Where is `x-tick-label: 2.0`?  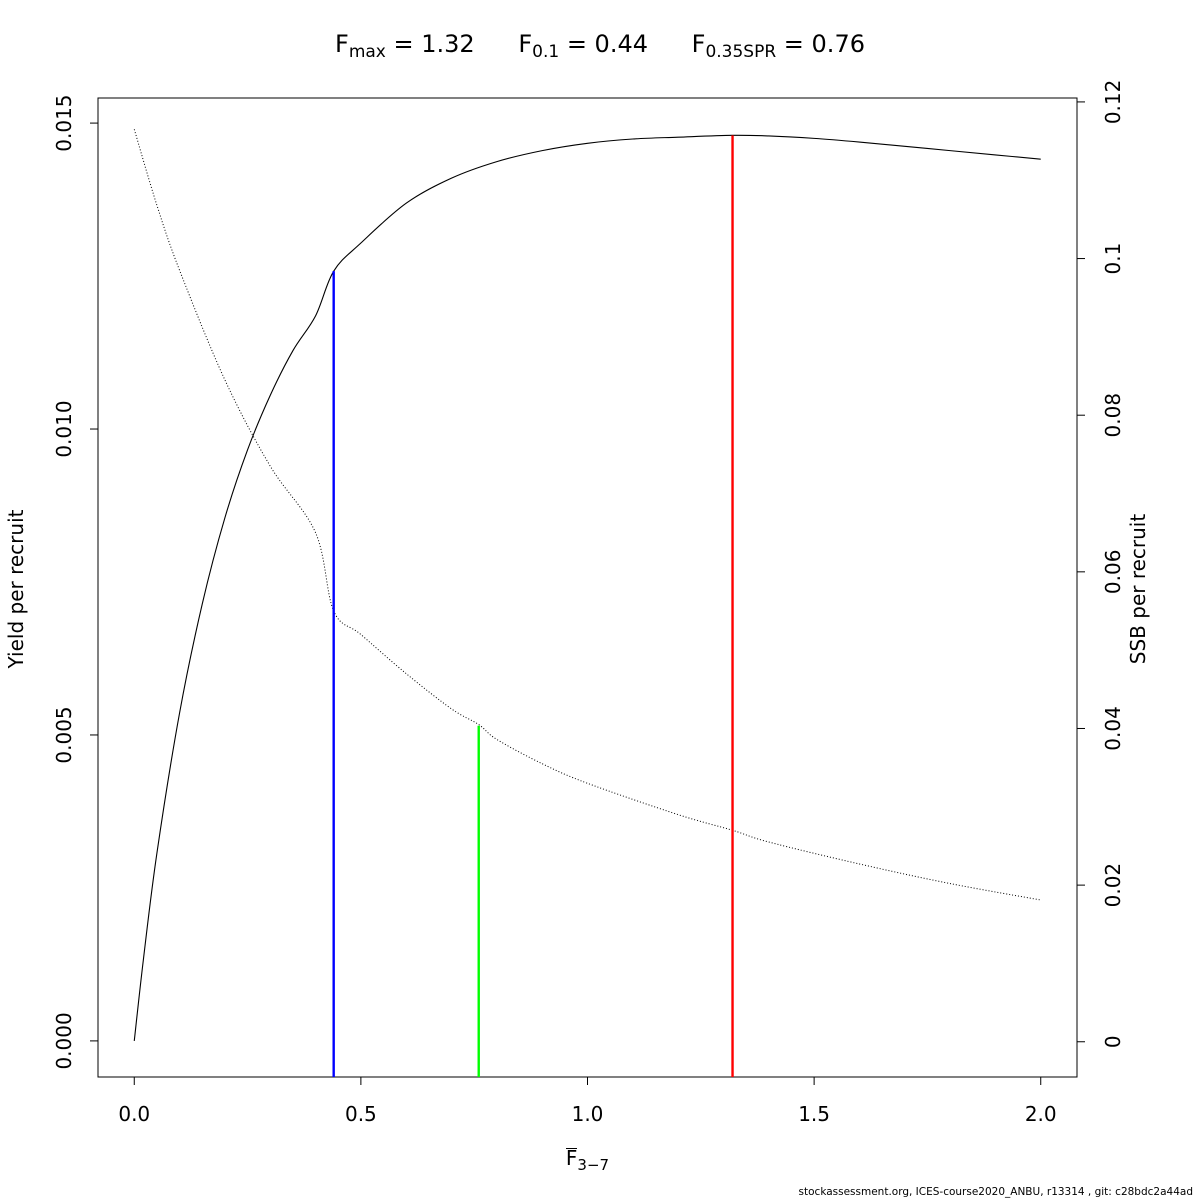 x-tick-label: 2.0 is located at coordinates (1041, 1114).